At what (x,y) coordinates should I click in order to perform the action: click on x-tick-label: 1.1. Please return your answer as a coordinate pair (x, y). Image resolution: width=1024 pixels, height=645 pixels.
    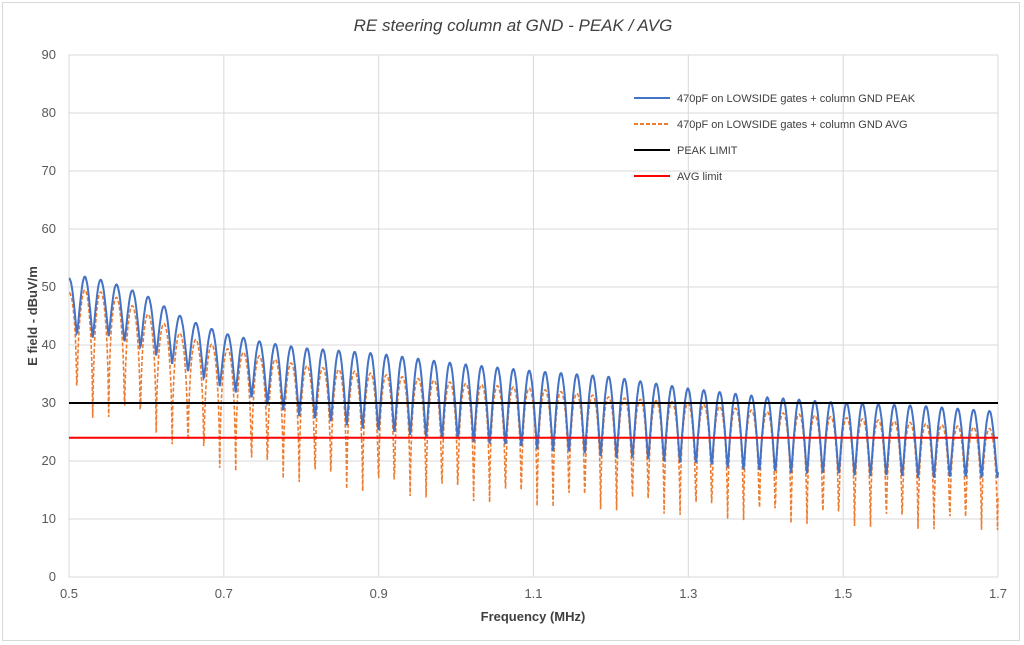
    Looking at the image, I should click on (533, 593).